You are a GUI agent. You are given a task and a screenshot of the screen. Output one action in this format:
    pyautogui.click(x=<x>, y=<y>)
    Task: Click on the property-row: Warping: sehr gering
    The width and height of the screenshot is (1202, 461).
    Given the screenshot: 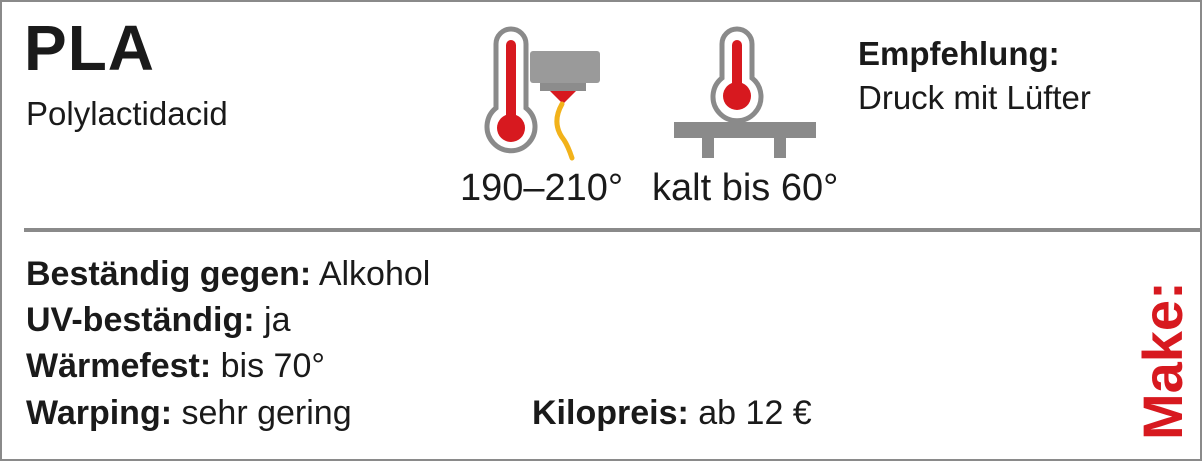 What is the action you would take?
    pyautogui.click(x=189, y=413)
    